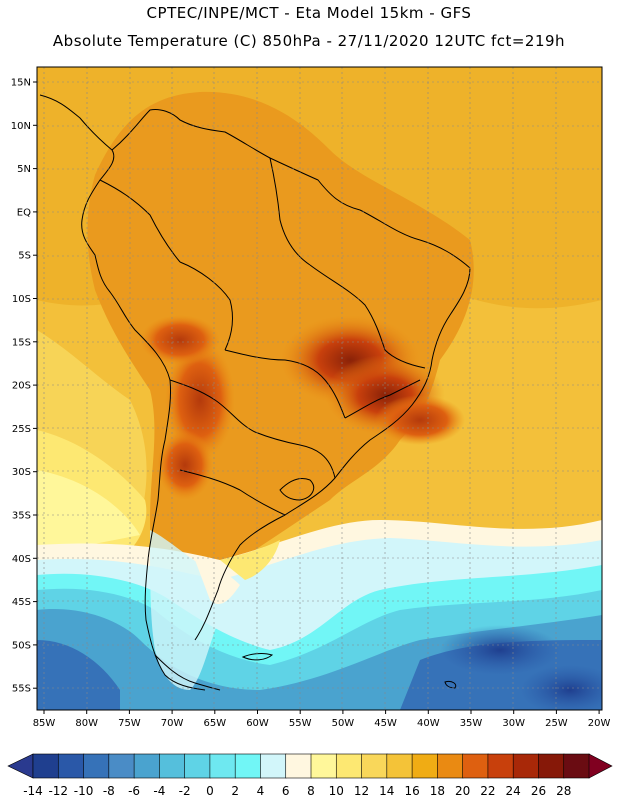 The height and width of the screenshot is (800, 618). What do you see at coordinates (21, 429) in the screenshot?
I see `lat-tick-label: 25S` at bounding box center [21, 429].